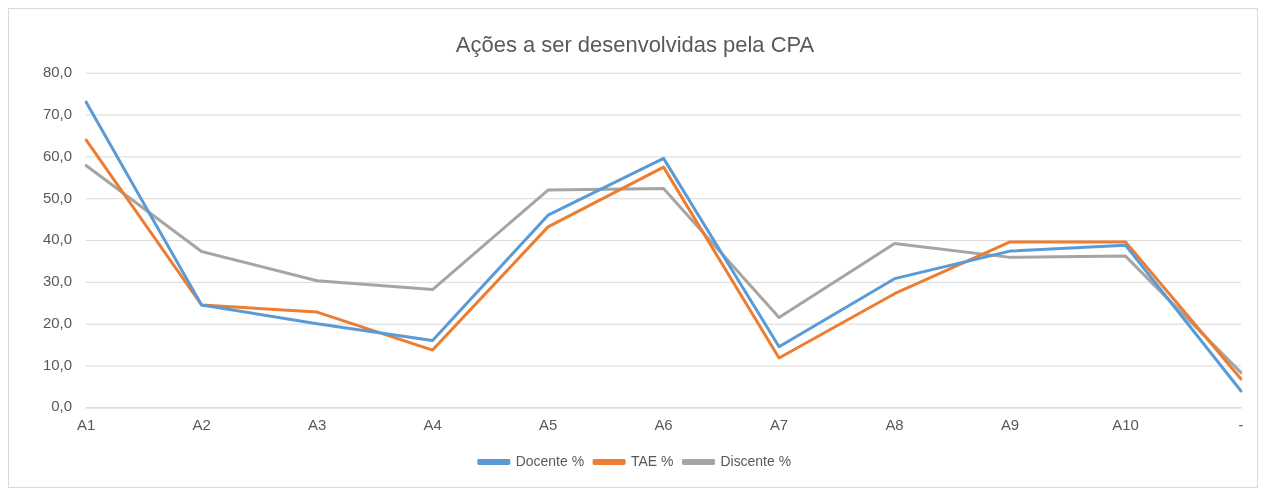  I want to click on x-tick-label: A1, so click(86, 425).